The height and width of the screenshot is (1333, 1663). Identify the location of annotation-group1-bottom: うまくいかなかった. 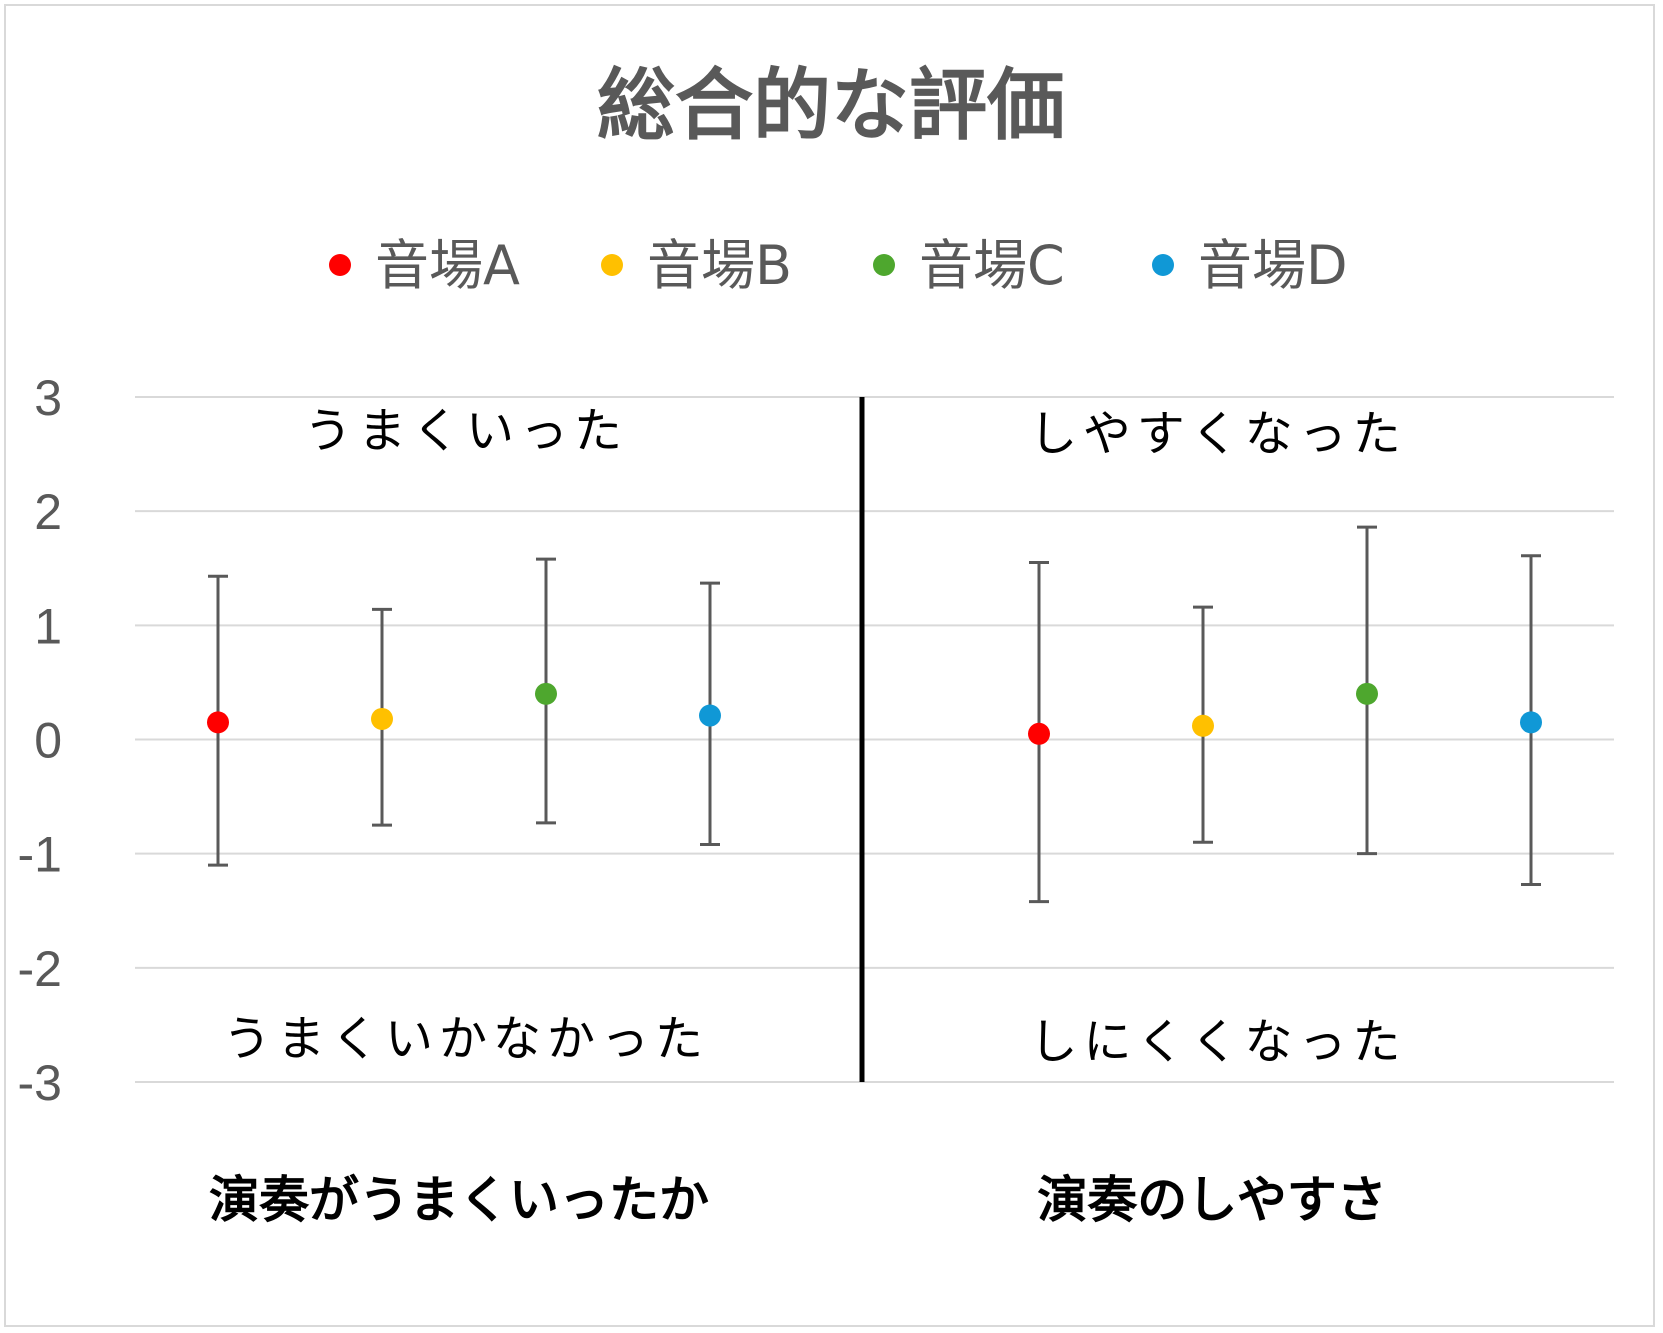
(466, 1039).